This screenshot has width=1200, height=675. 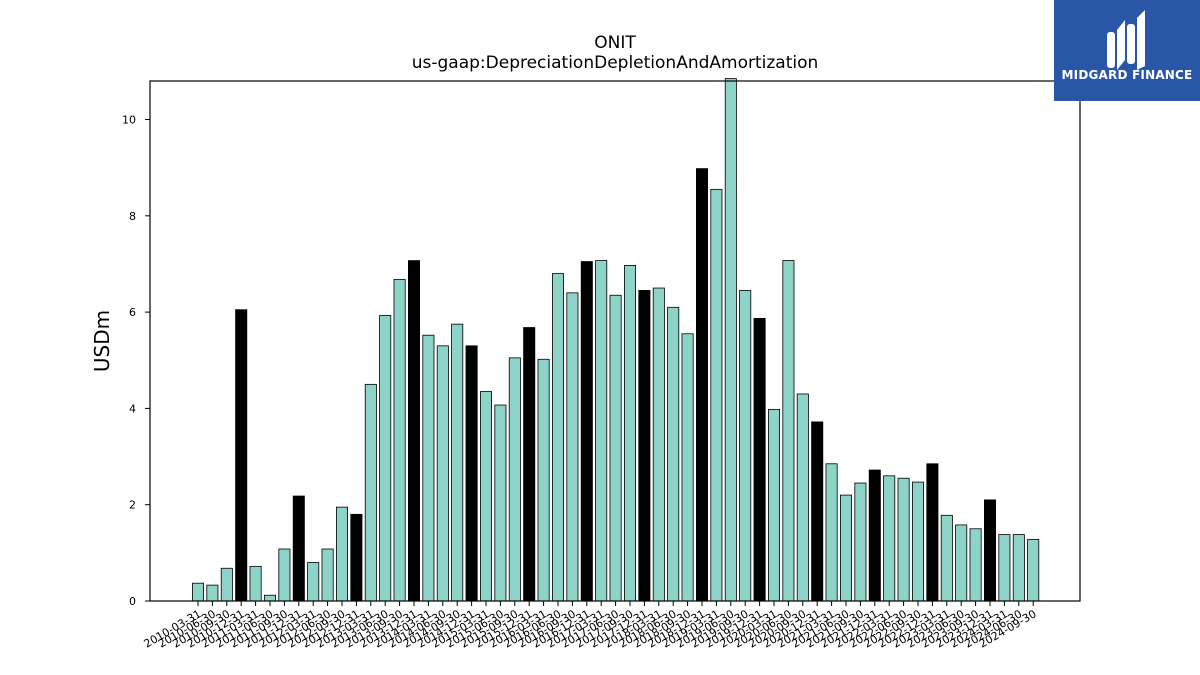 What do you see at coordinates (129, 120) in the screenshot?
I see `y-tick-label: 10` at bounding box center [129, 120].